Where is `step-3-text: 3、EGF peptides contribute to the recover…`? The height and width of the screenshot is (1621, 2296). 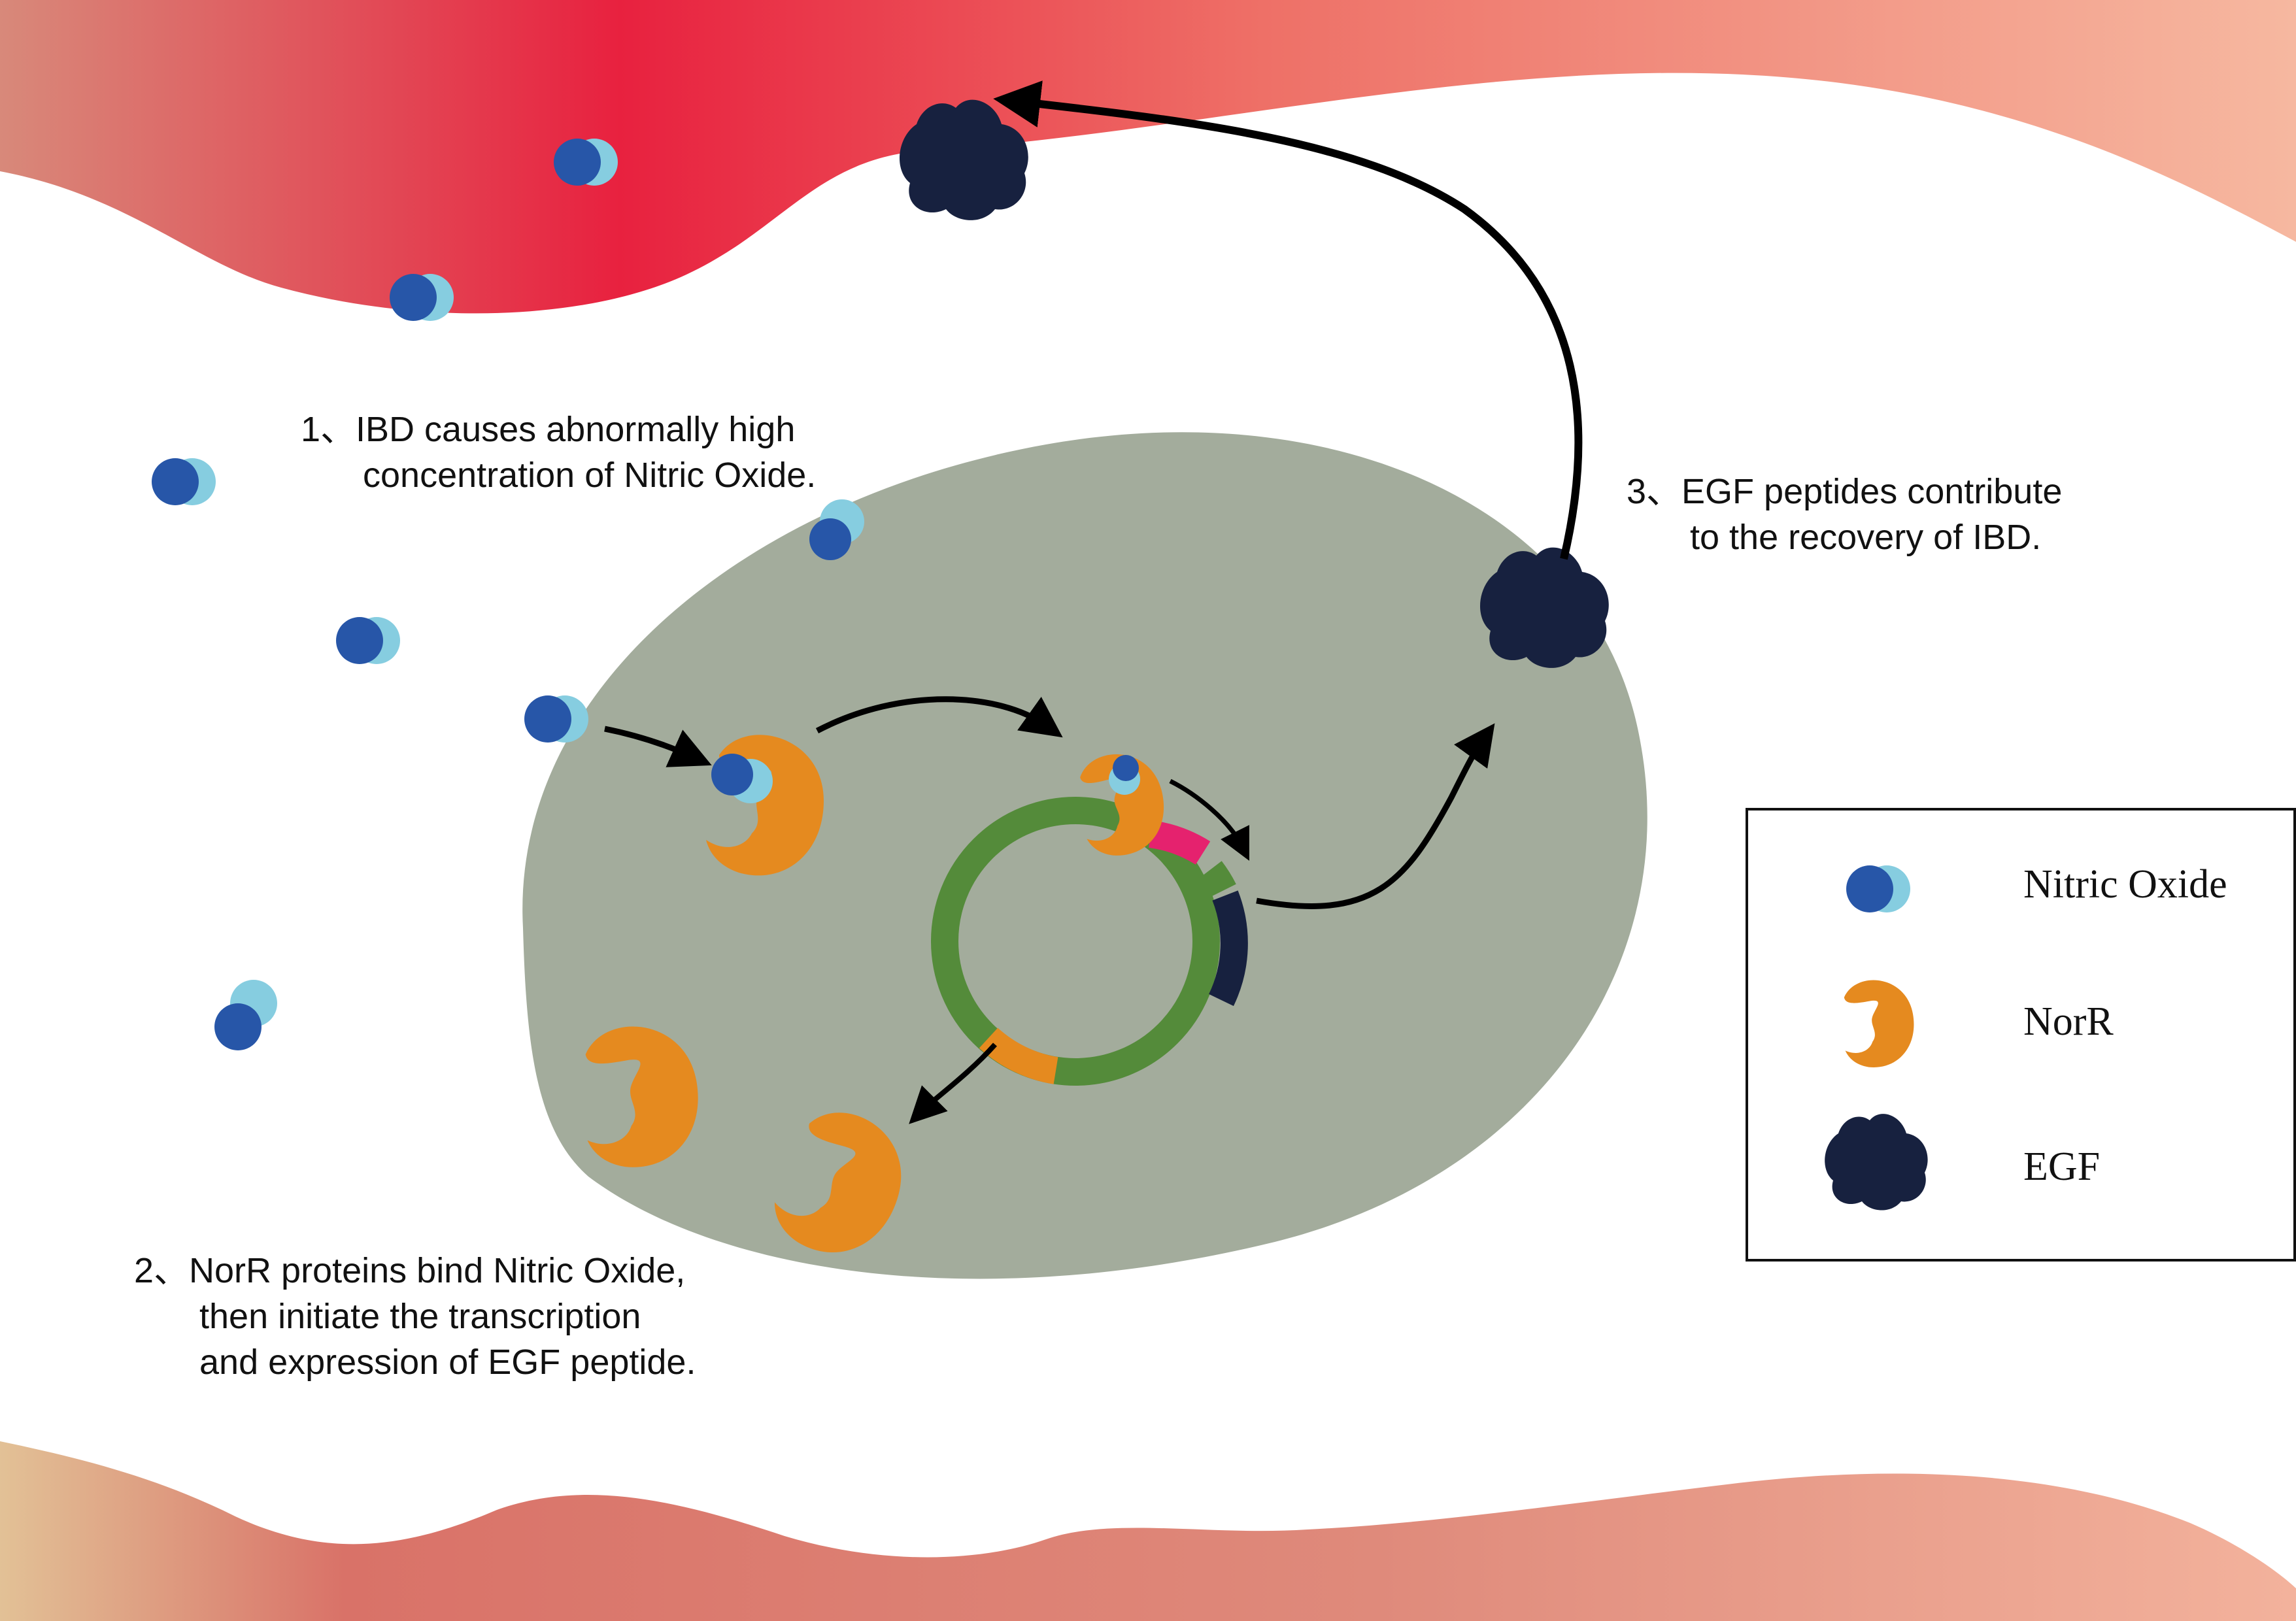 step-3-text: 3、EGF peptides contribute to the recover… is located at coordinates (1849, 514).